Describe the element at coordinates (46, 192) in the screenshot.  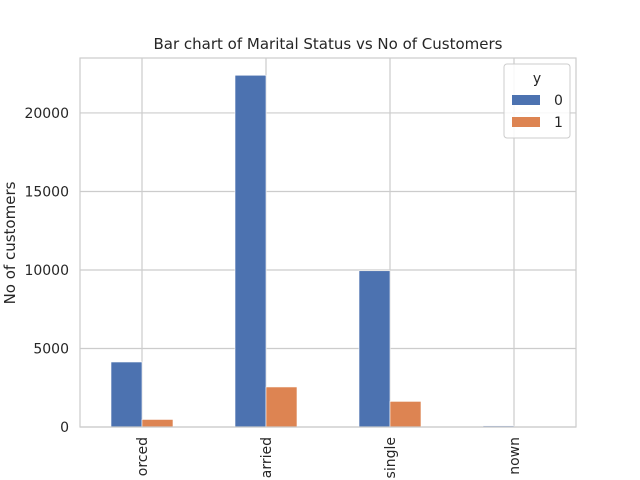
I see `y-tick-label: 15000` at that location.